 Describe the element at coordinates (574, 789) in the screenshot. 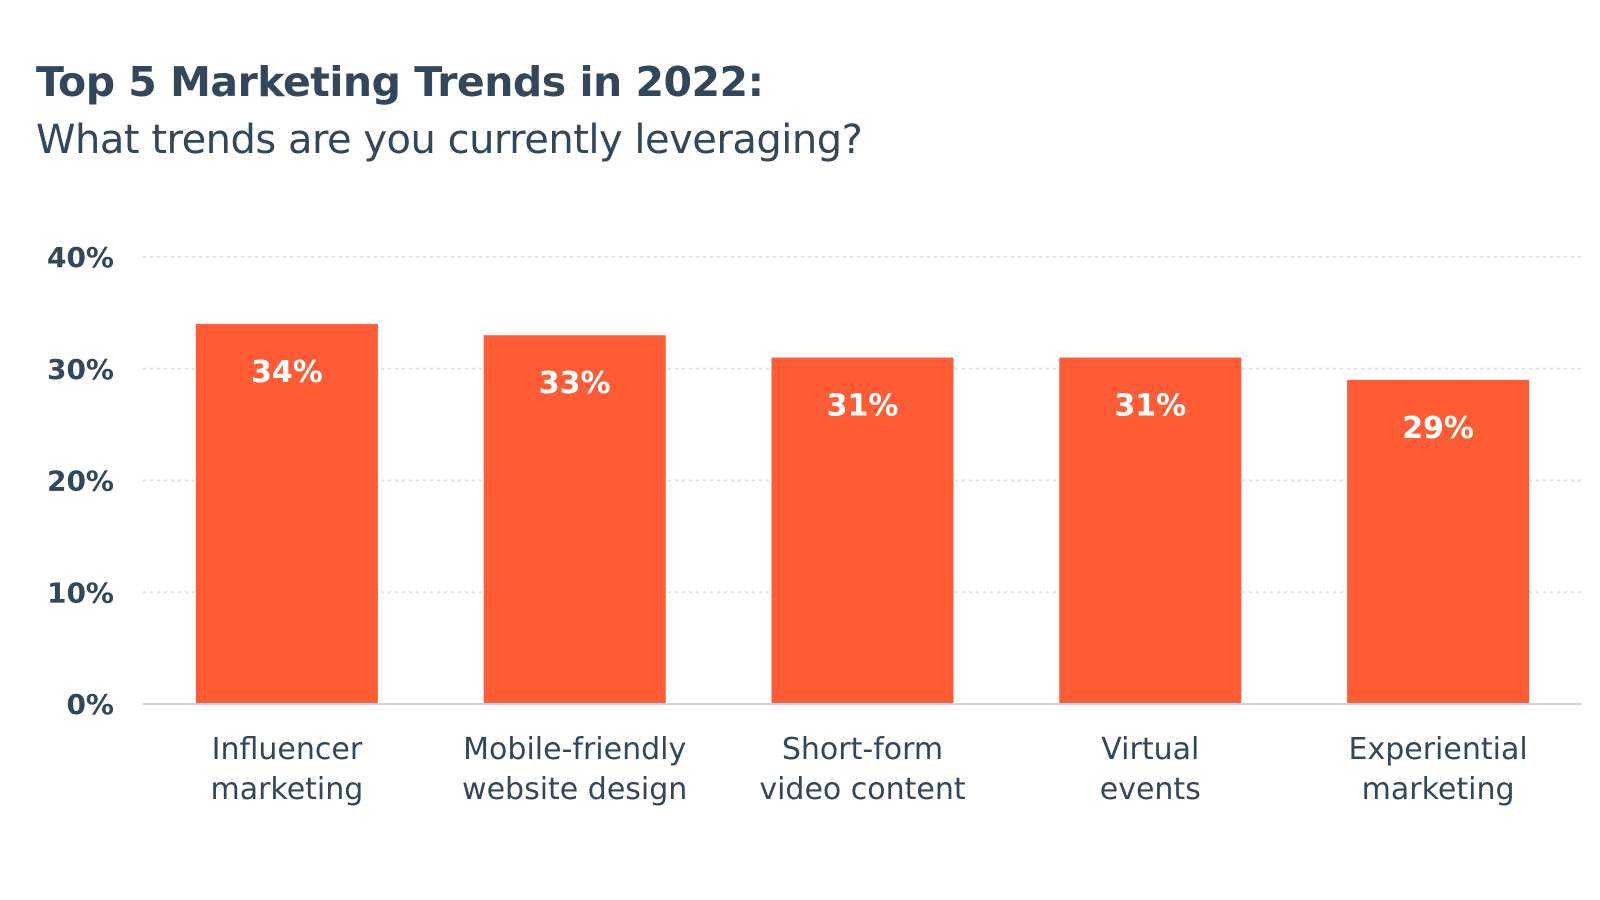

I see `x-category-label: website design` at that location.